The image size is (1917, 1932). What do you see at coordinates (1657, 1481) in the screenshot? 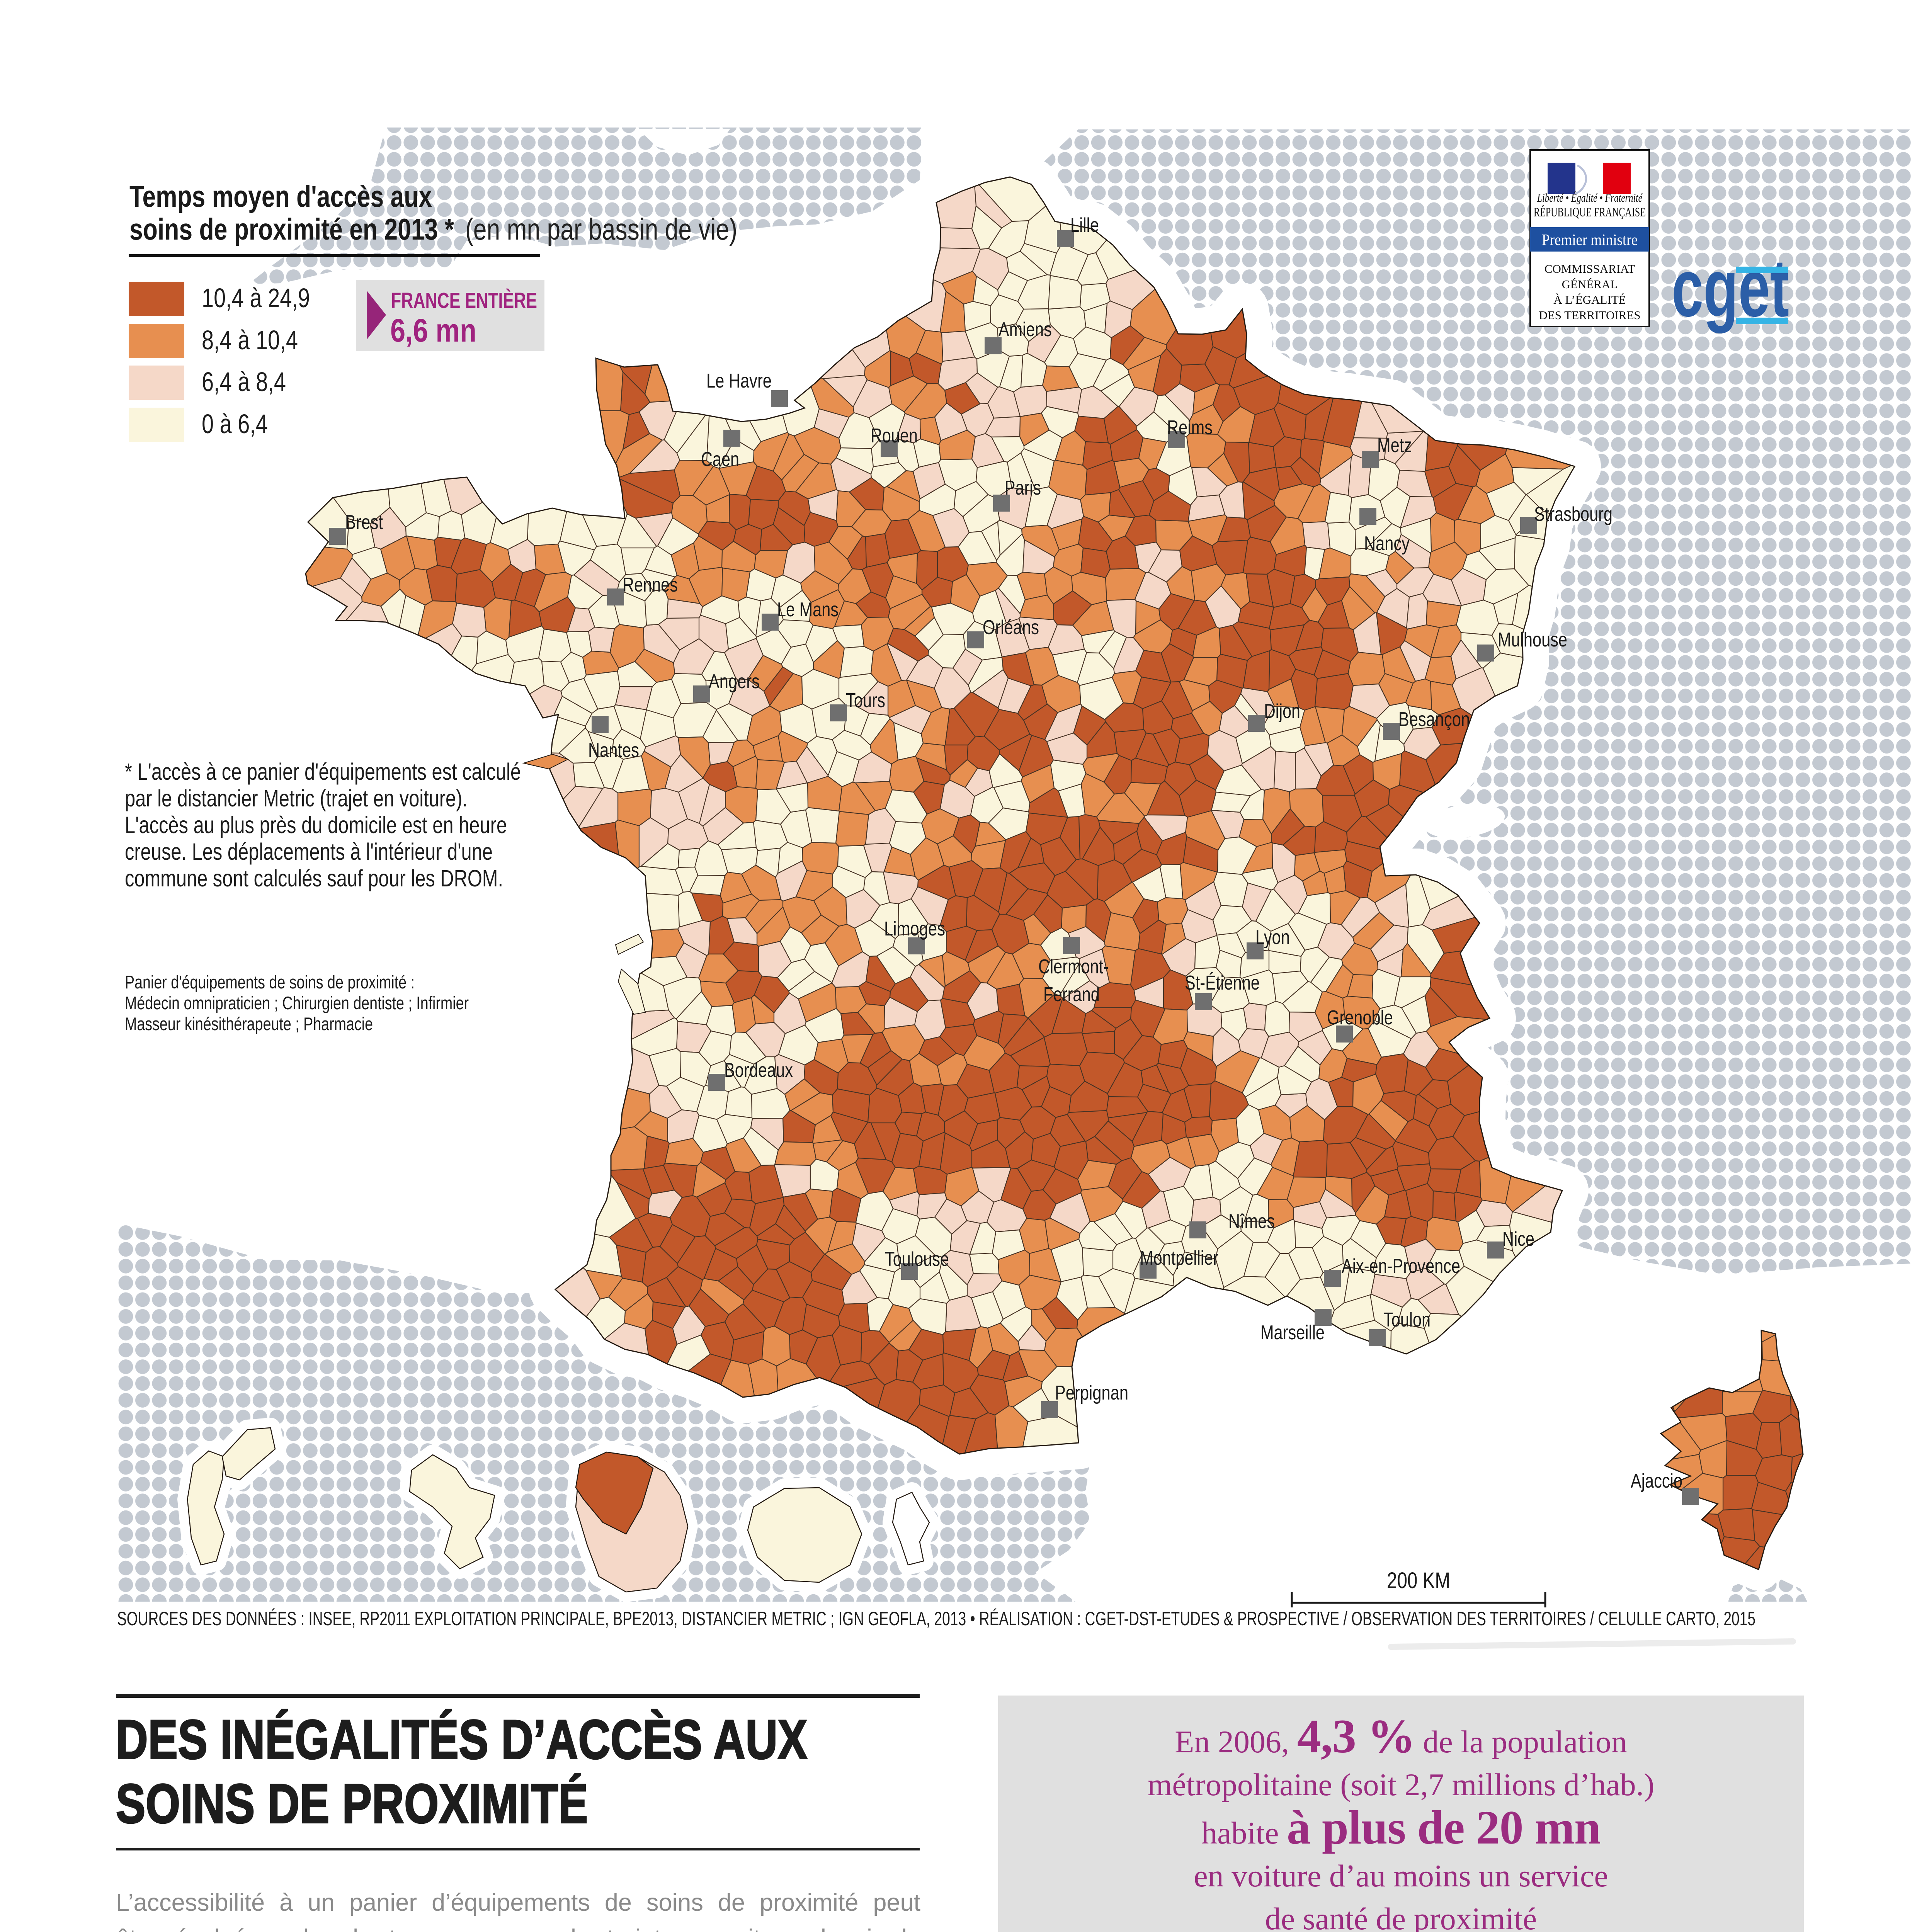
I see `svg-text: Ajaccio` at bounding box center [1657, 1481].